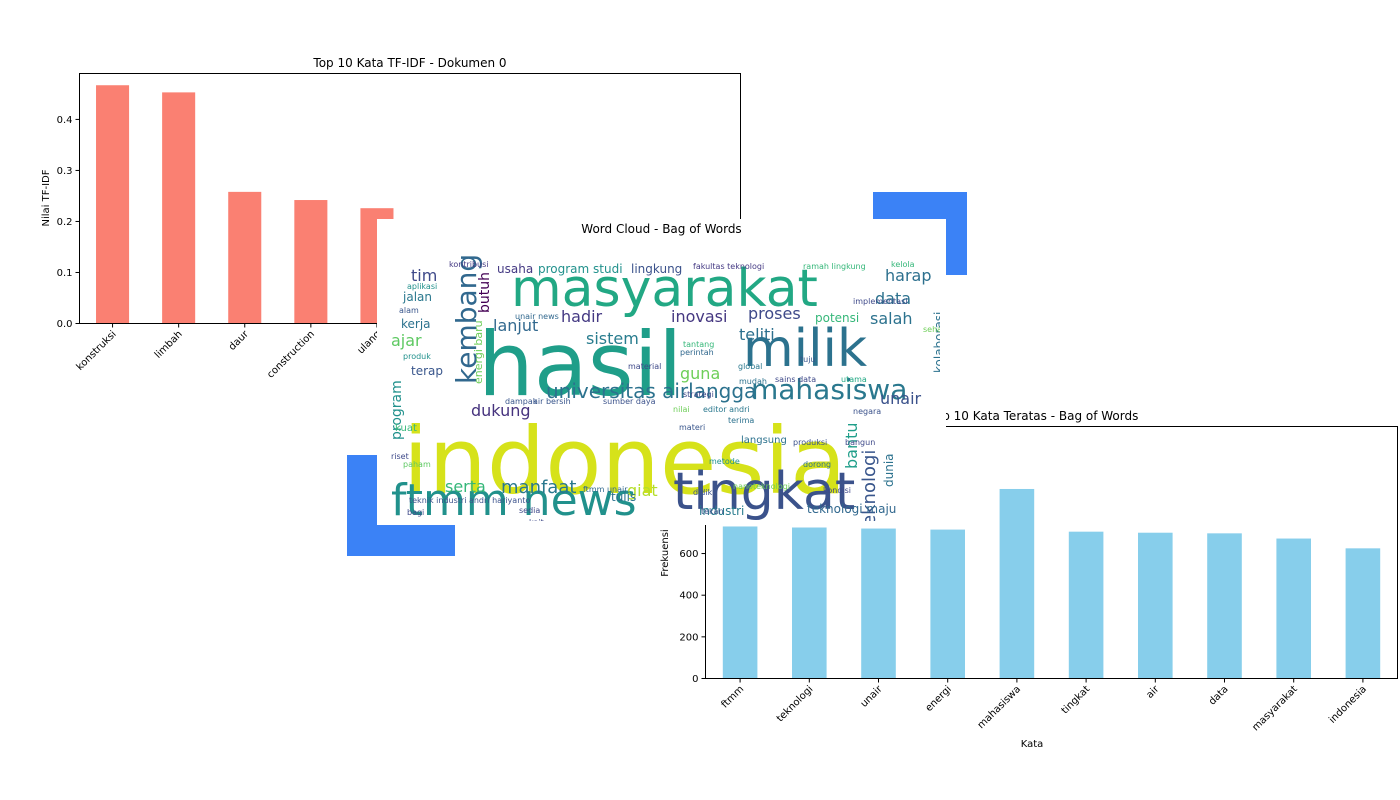  I want to click on word-cloud-word: hasil, so click(580, 364).